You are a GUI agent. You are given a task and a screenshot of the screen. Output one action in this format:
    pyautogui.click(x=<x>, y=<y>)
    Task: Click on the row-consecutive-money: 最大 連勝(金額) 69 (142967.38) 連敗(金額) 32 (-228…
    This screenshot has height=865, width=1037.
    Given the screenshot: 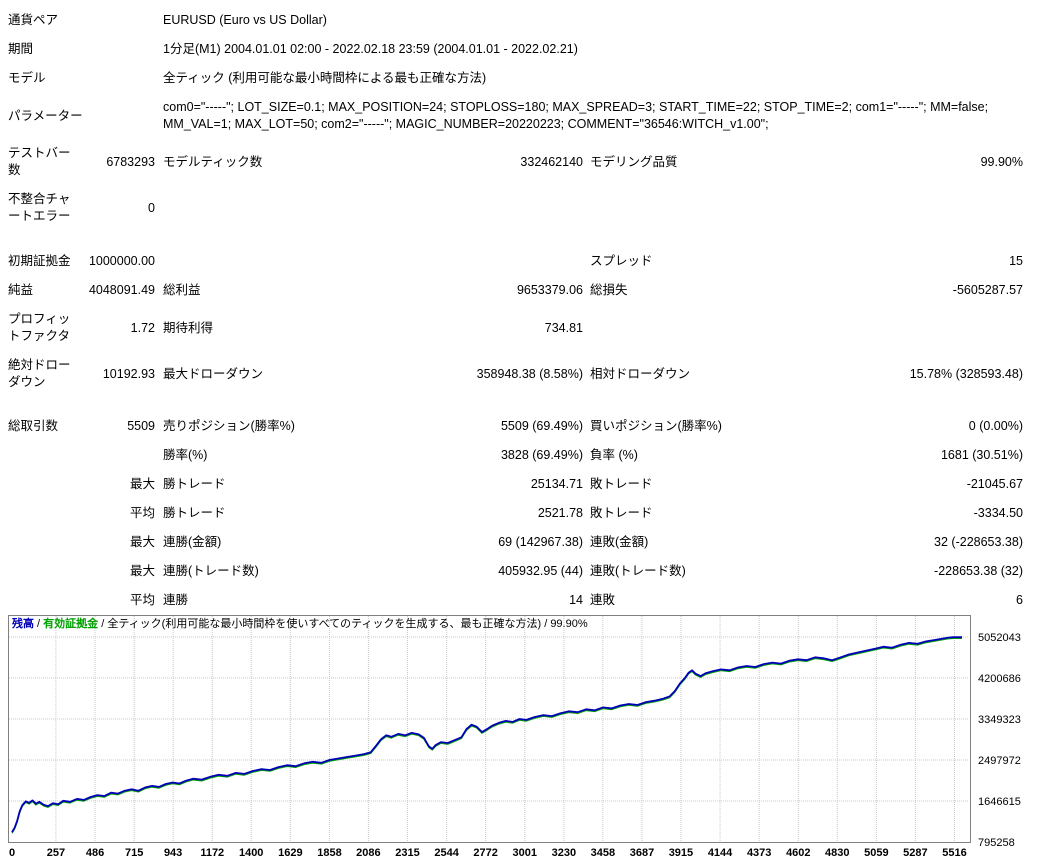 What is the action you would take?
    pyautogui.click(x=515, y=542)
    